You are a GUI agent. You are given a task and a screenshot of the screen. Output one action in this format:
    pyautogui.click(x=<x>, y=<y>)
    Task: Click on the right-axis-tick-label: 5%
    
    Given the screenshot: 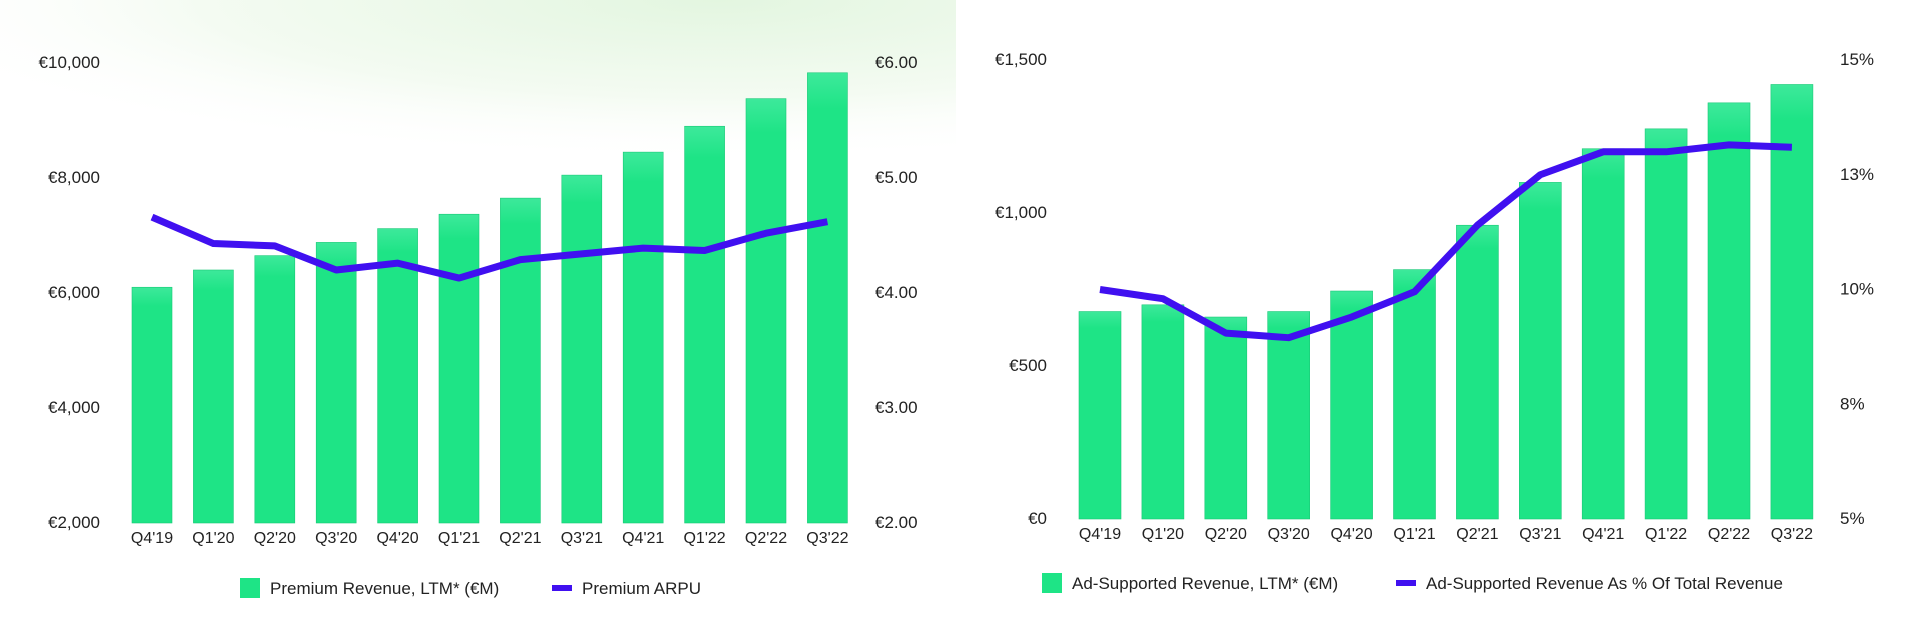 What is the action you would take?
    pyautogui.click(x=1852, y=518)
    